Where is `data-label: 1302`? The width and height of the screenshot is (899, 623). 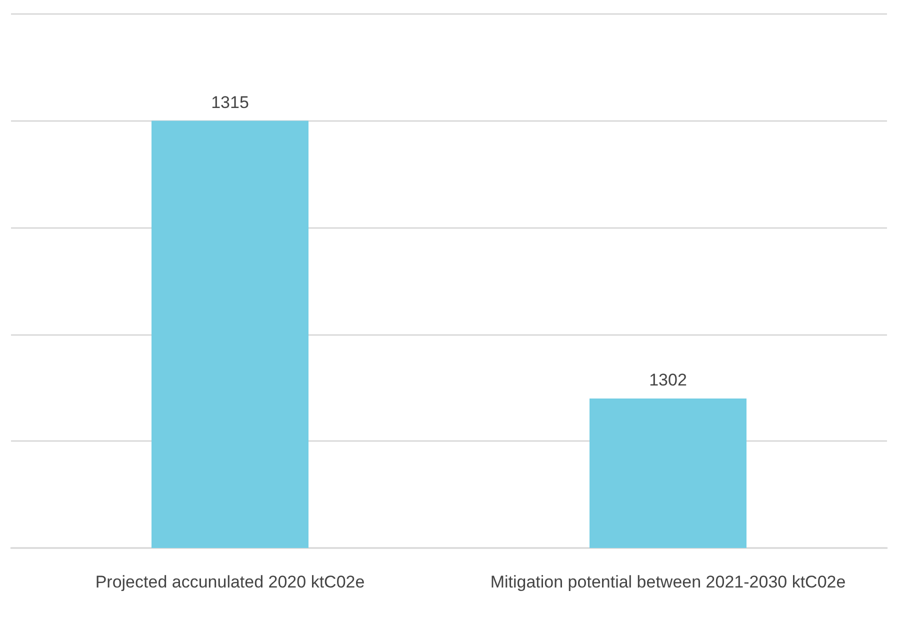
data-label: 1302 is located at coordinates (668, 380).